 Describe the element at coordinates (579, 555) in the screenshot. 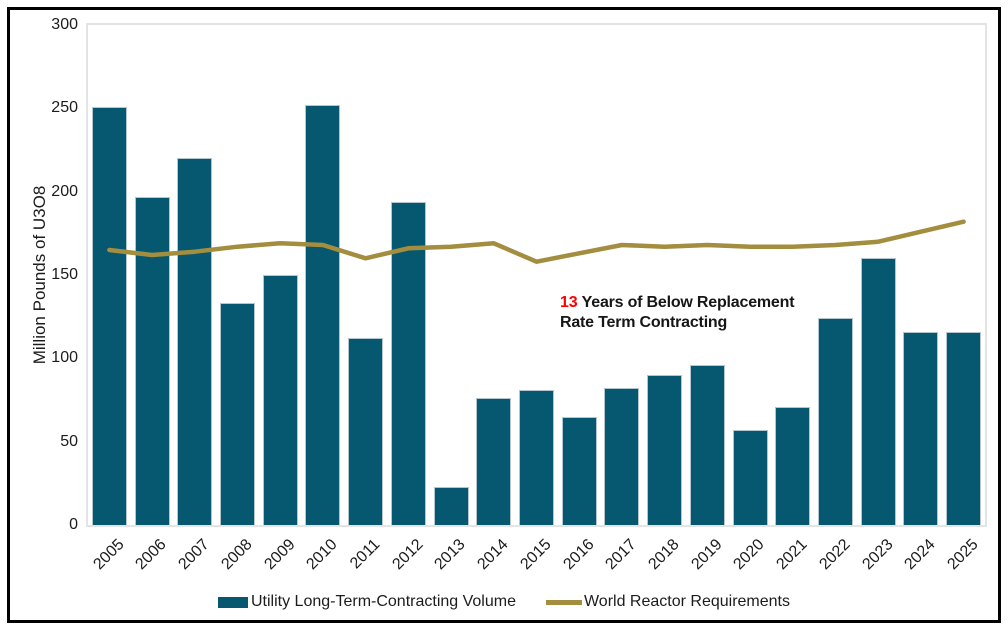

I see `x-tick-label-2016: 2016` at that location.